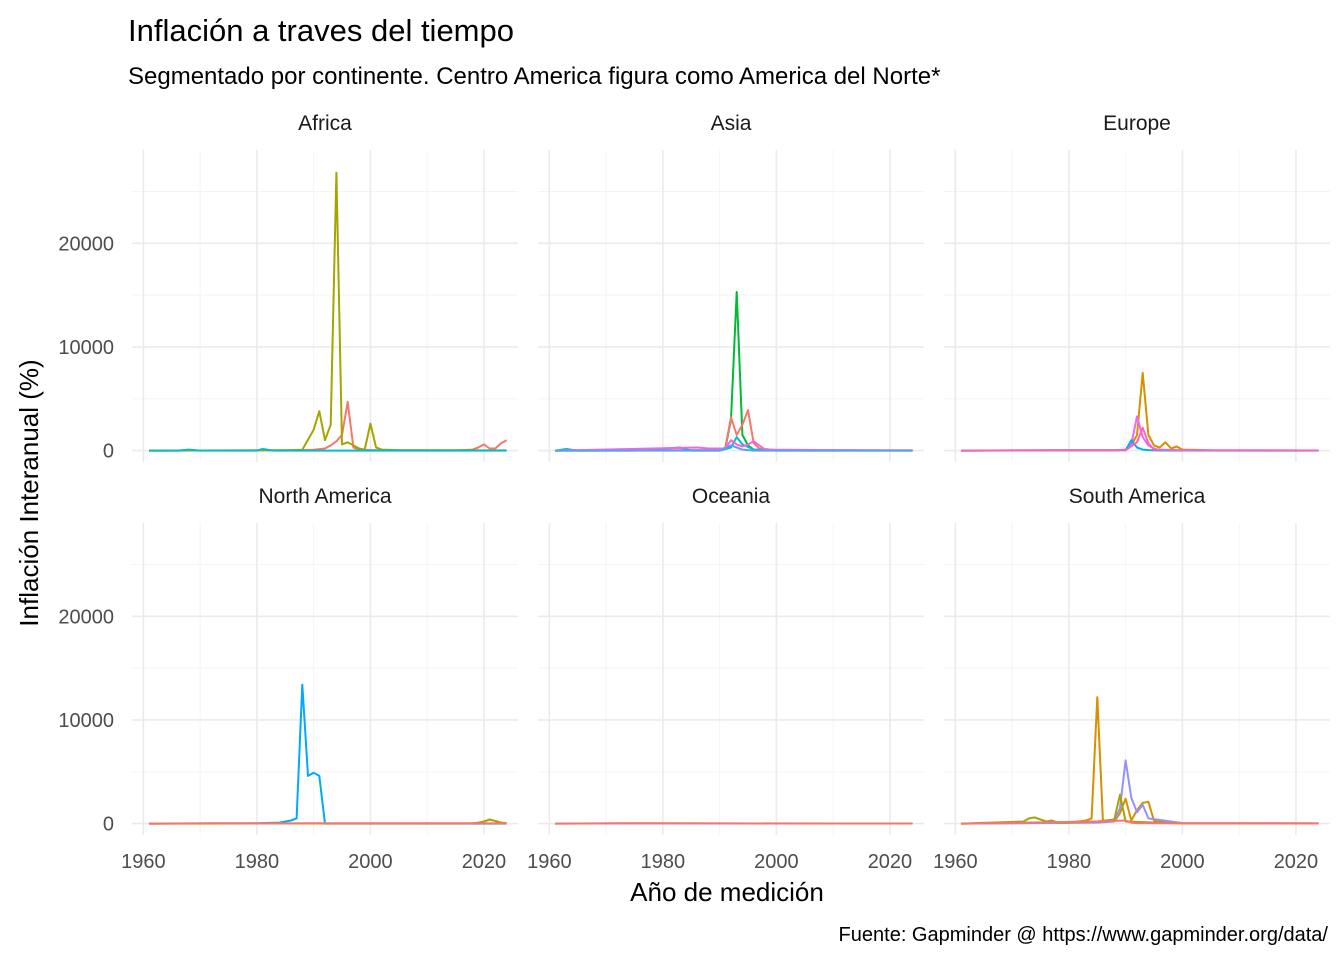  What do you see at coordinates (731, 123) in the screenshot?
I see `facet-label-asia: Asia` at bounding box center [731, 123].